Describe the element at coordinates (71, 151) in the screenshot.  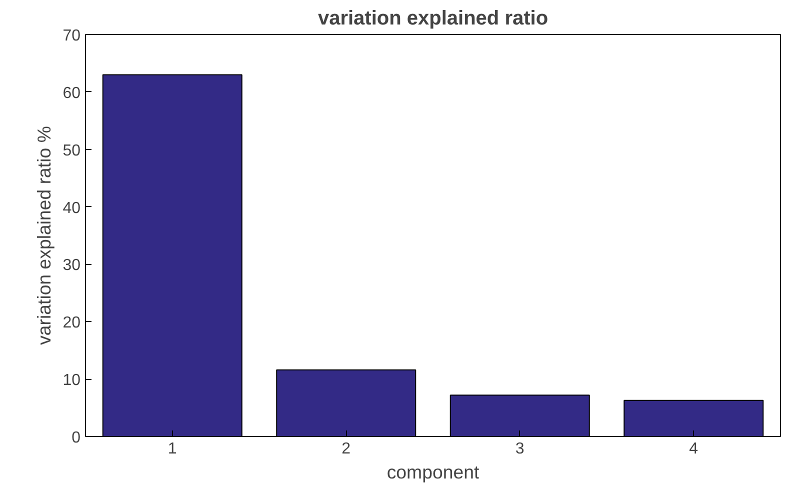
I see `y-tick-label: 50` at that location.